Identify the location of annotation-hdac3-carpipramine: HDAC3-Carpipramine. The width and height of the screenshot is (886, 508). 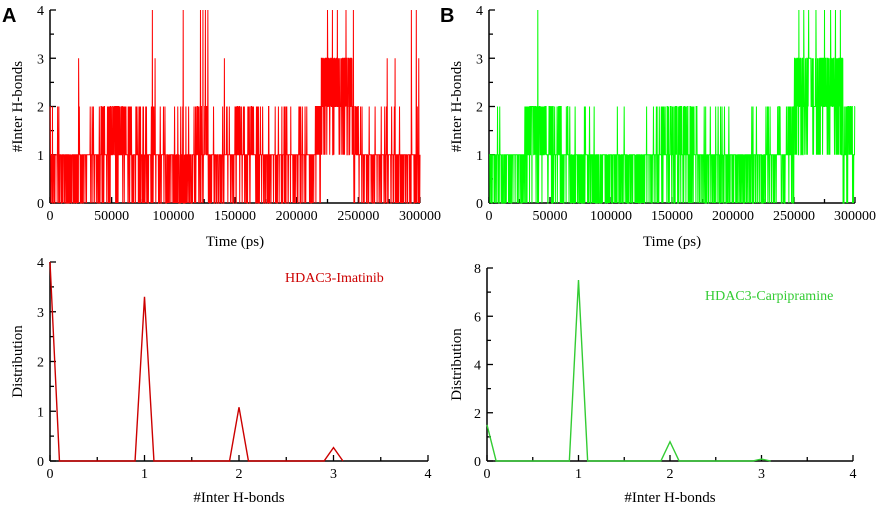
(769, 296).